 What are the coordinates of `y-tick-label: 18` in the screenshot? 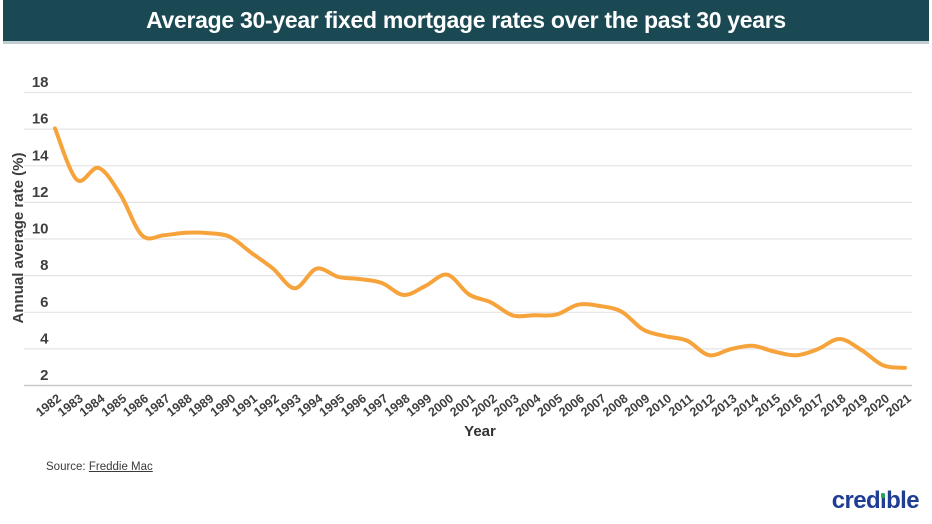 It's located at (40, 82).